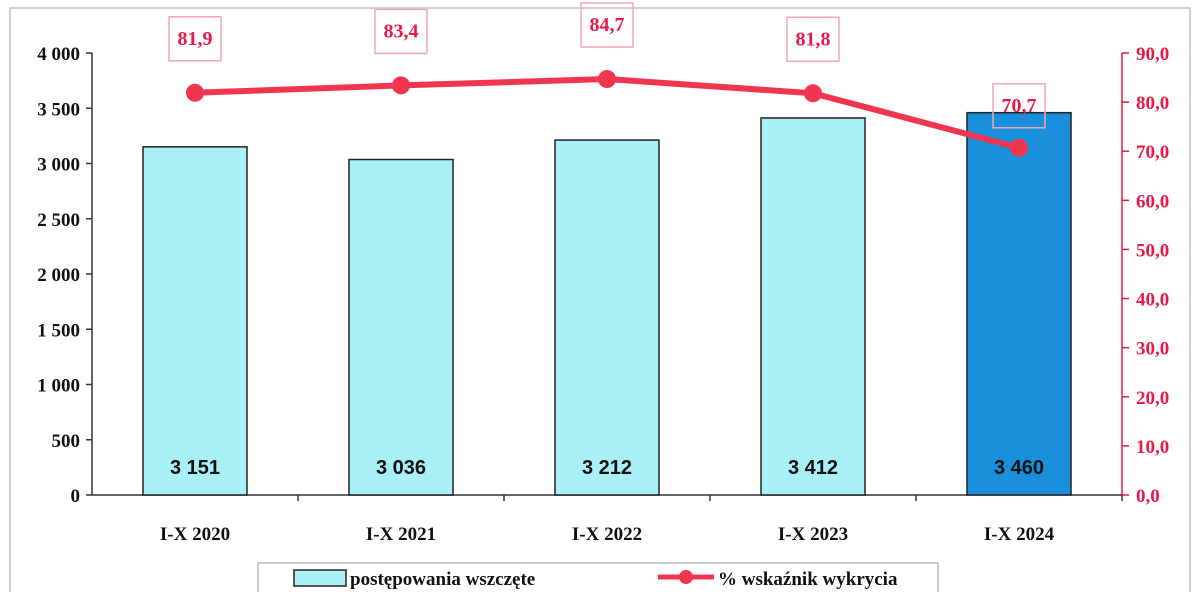 This screenshot has height=592, width=1201. Describe the element at coordinates (1152, 250) in the screenshot. I see `right-tick-label: 50,0` at that location.